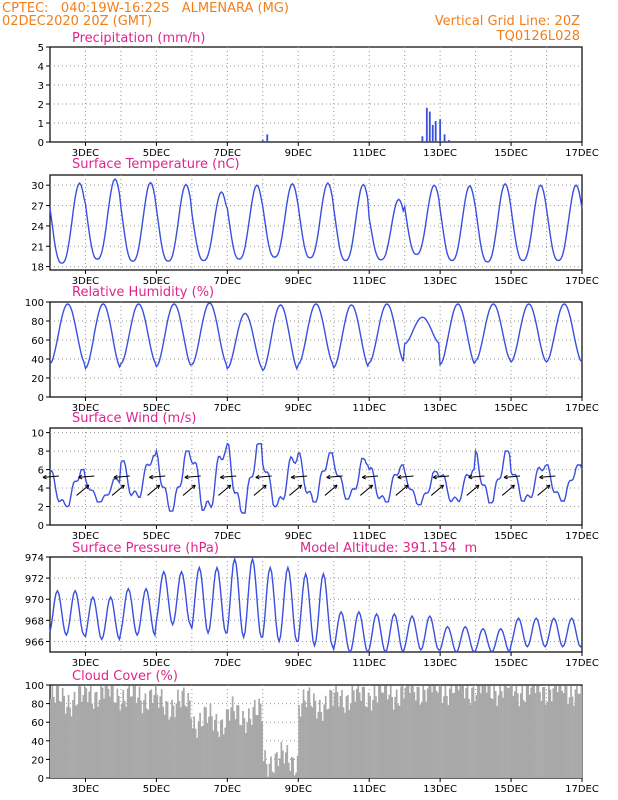  Describe the element at coordinates (34, 621) in the screenshot. I see `y-tick-label: 968` at that location.